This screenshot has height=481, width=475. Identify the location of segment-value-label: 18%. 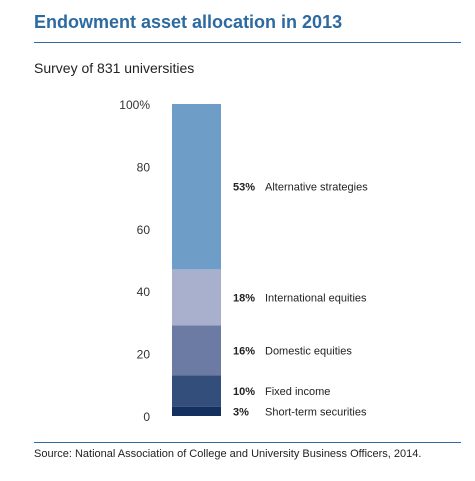
(244, 298).